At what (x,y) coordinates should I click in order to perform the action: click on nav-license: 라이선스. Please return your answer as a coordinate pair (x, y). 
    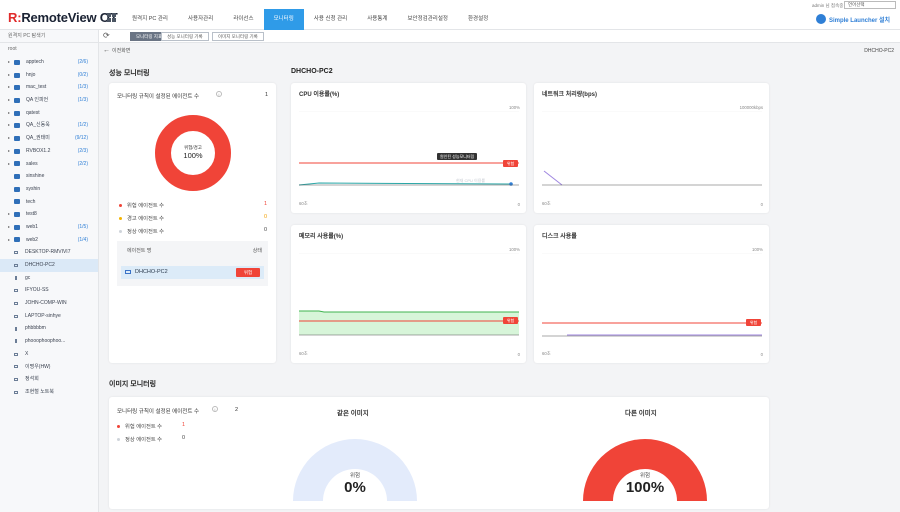
    Looking at the image, I should click on (243, 19).